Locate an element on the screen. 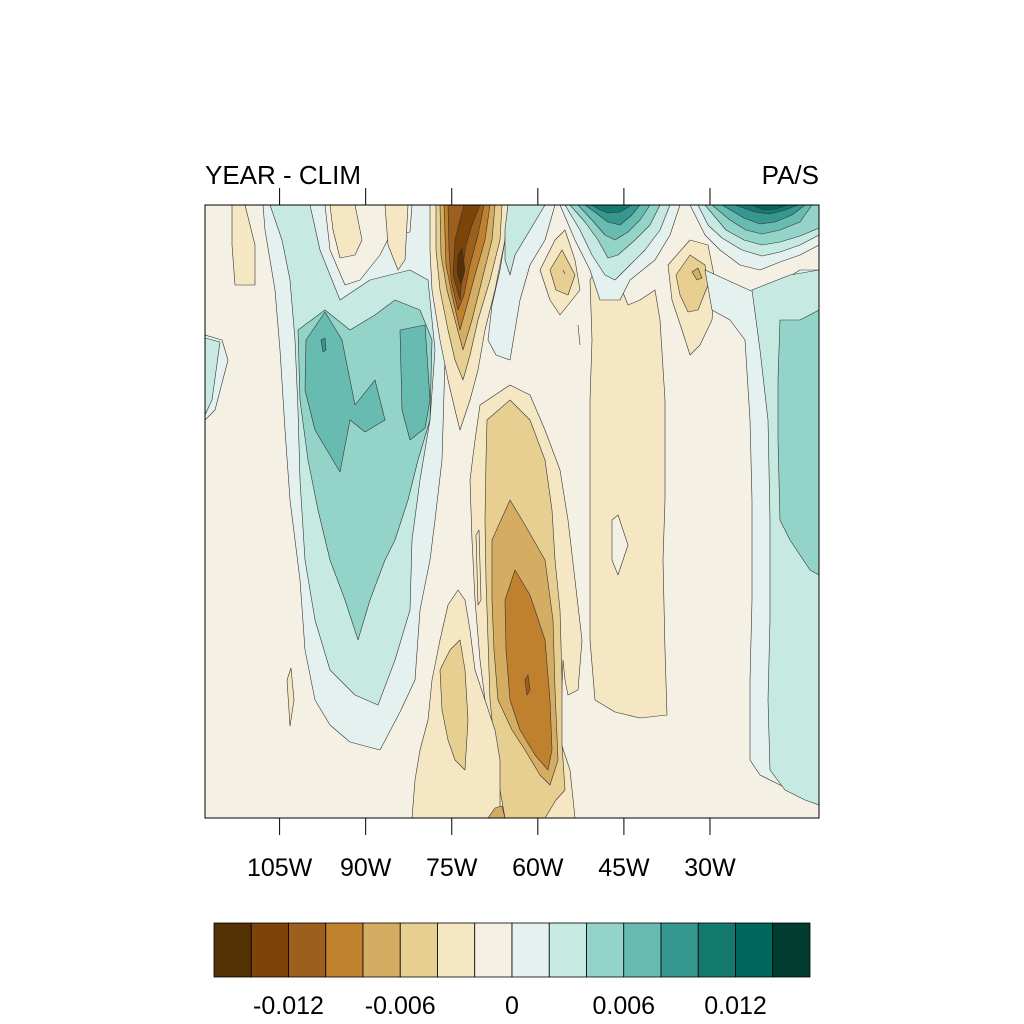 This screenshot has width=1024, height=1024. x-tick-label: 30W is located at coordinates (710, 868).